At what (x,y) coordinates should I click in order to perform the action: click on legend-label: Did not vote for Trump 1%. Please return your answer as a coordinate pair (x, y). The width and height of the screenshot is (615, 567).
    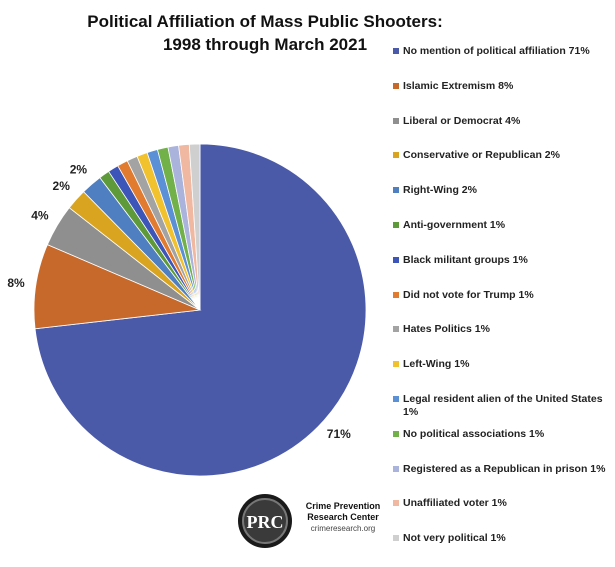
    Looking at the image, I should click on (468, 294).